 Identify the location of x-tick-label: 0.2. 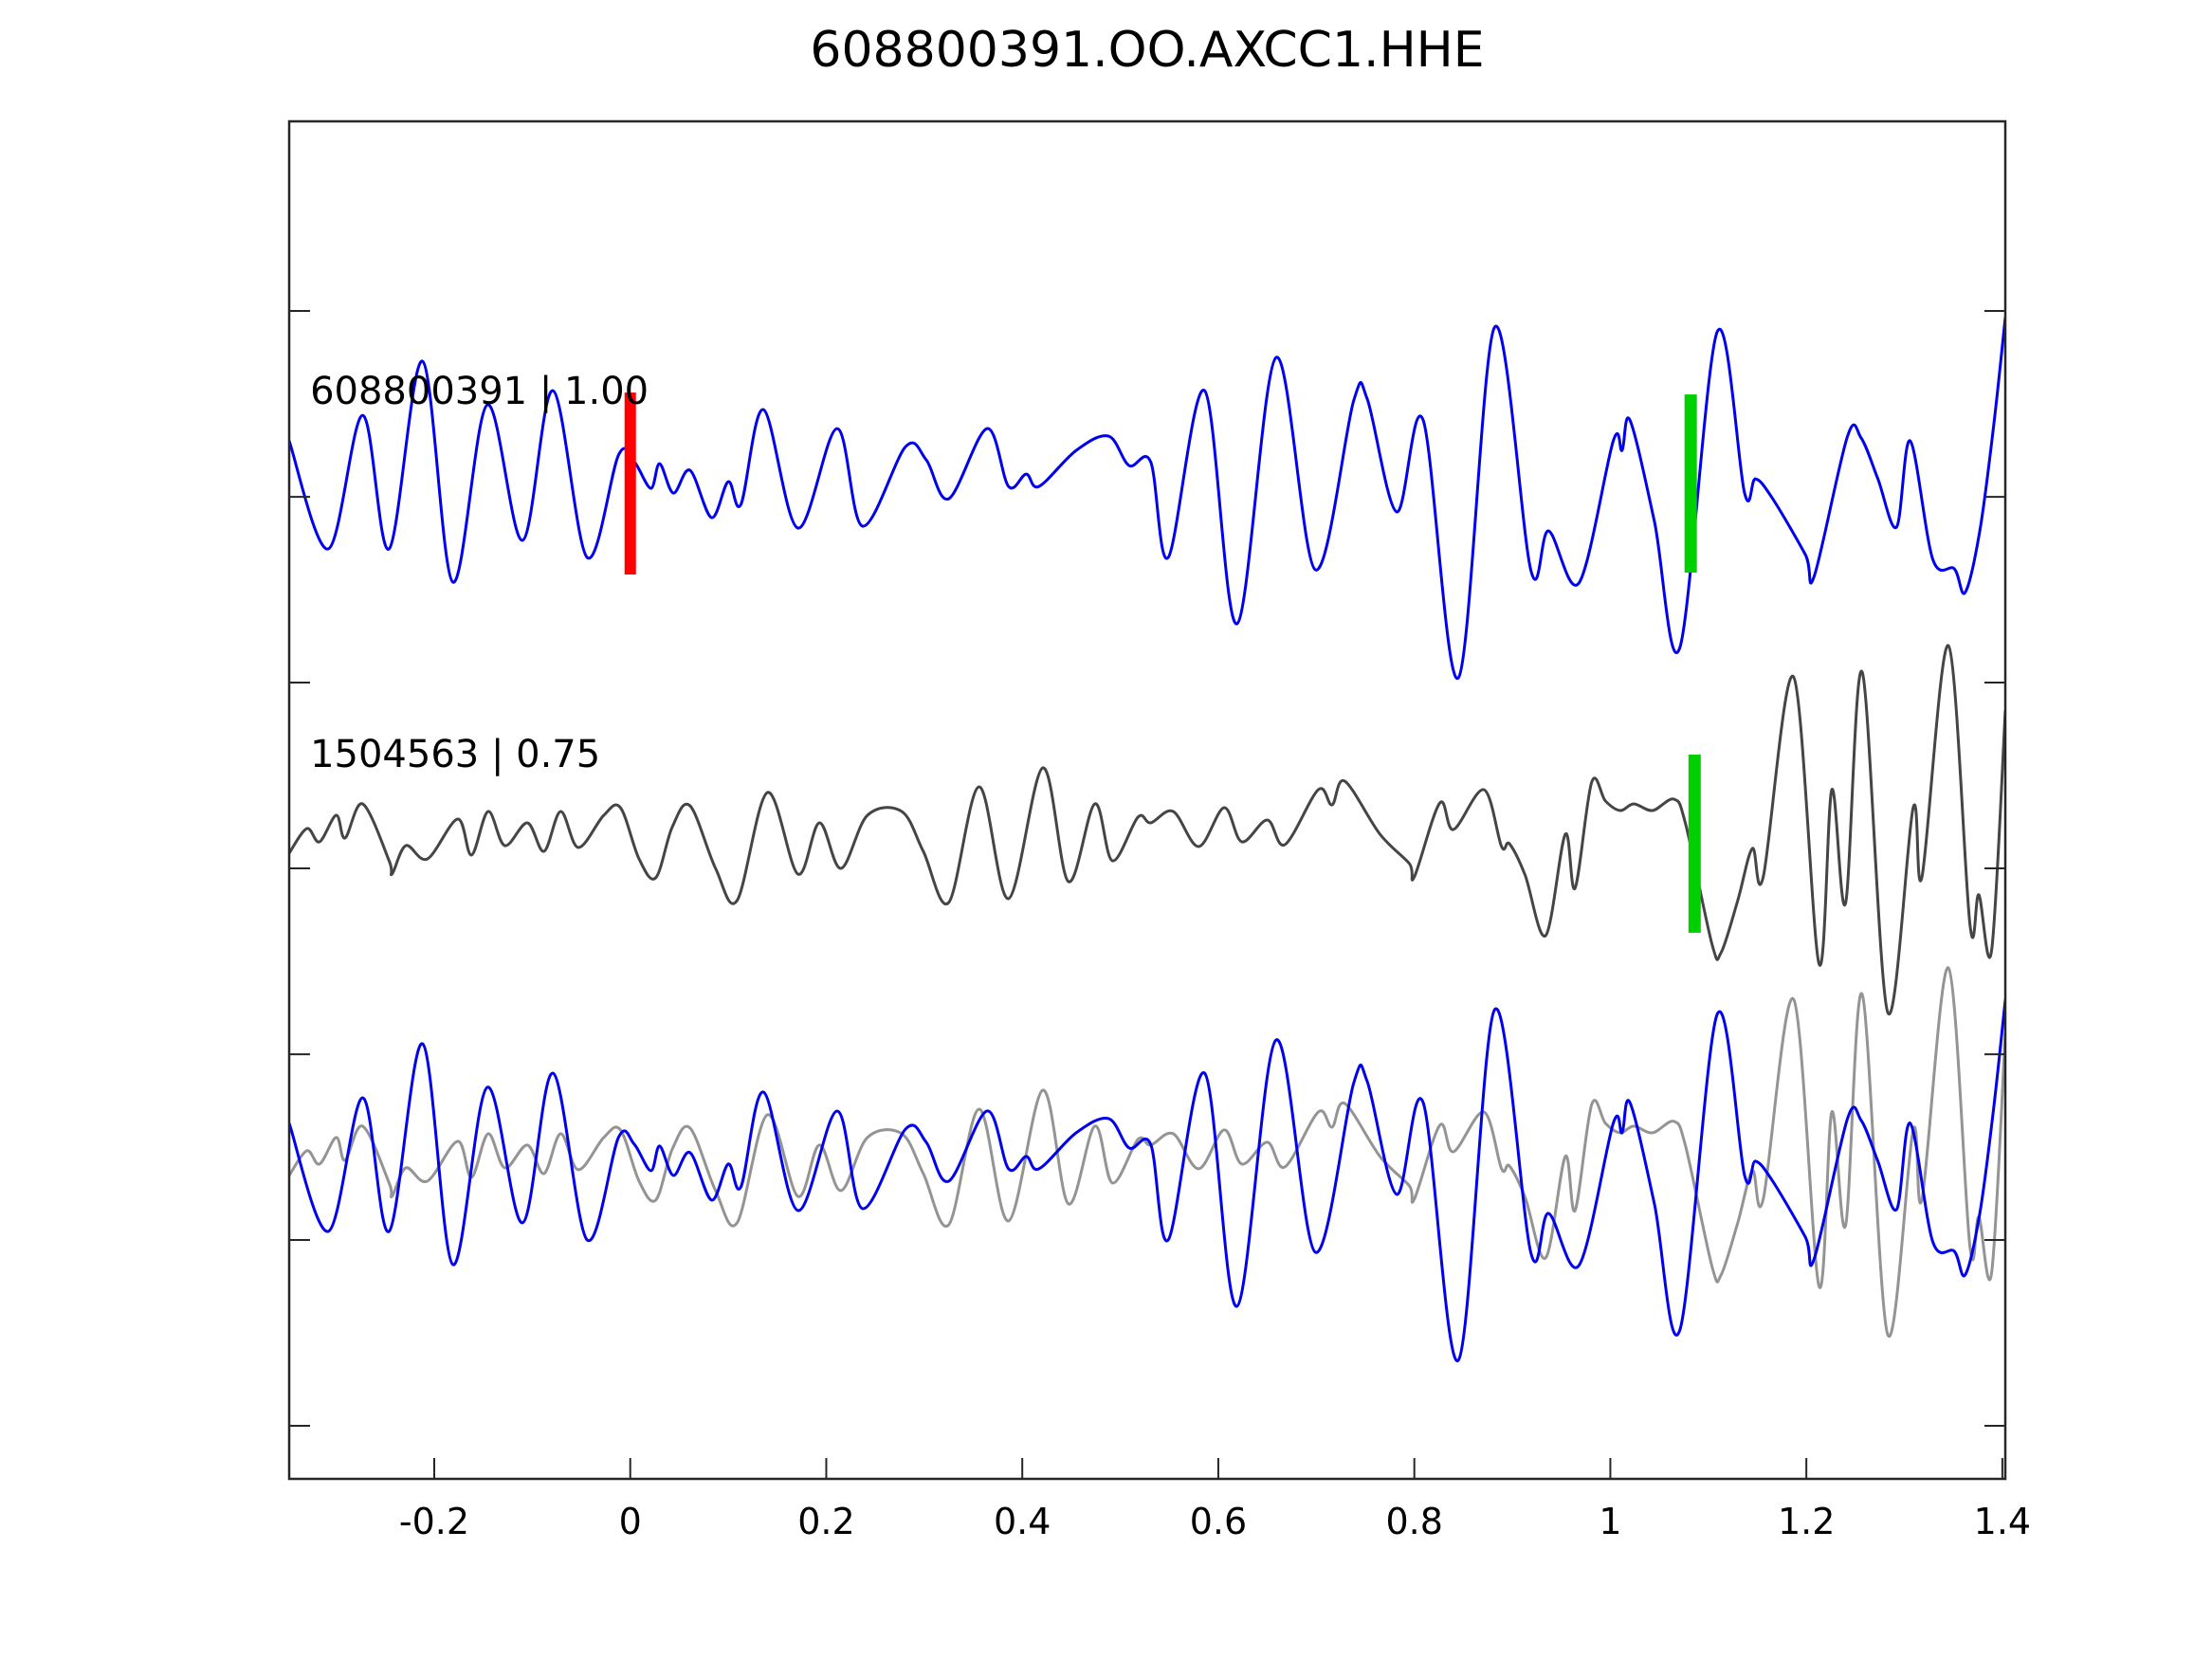
(825, 1521).